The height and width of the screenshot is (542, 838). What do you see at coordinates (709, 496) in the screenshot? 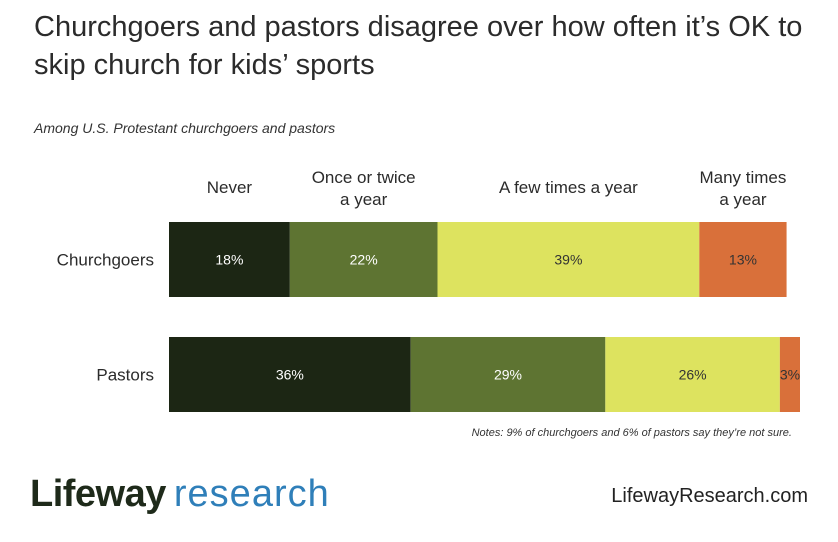
I see `website-url: LifewayResearch.com` at bounding box center [709, 496].